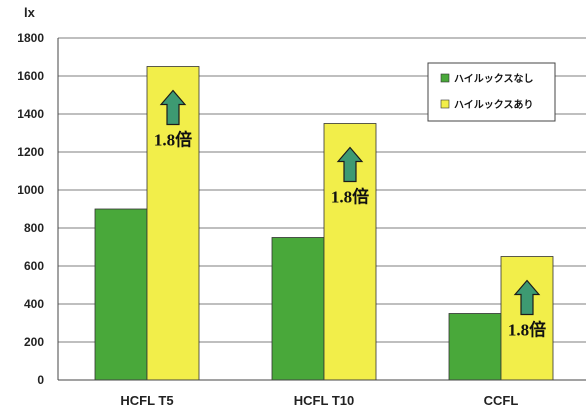 The image size is (586, 411). What do you see at coordinates (30, 152) in the screenshot?
I see `y-tick-label: 1200` at bounding box center [30, 152].